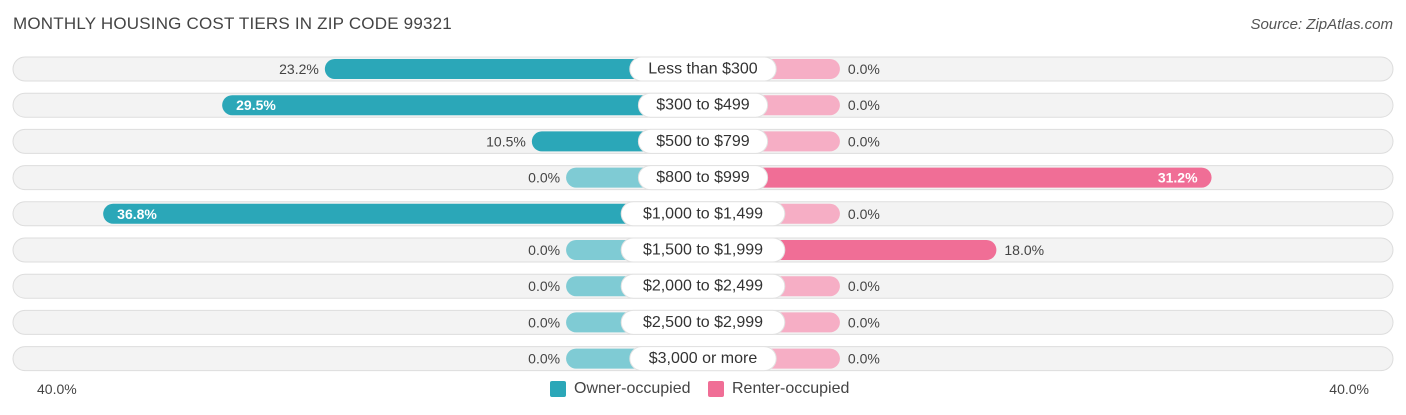 This screenshot has height=415, width=1406. I want to click on category-label: $2,500 to $2,999, so click(703, 322).